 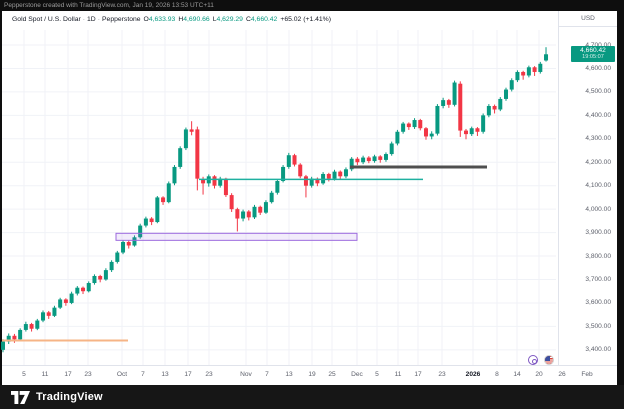 What do you see at coordinates (20, 397) in the screenshot?
I see `tradingview-logo` at bounding box center [20, 397].